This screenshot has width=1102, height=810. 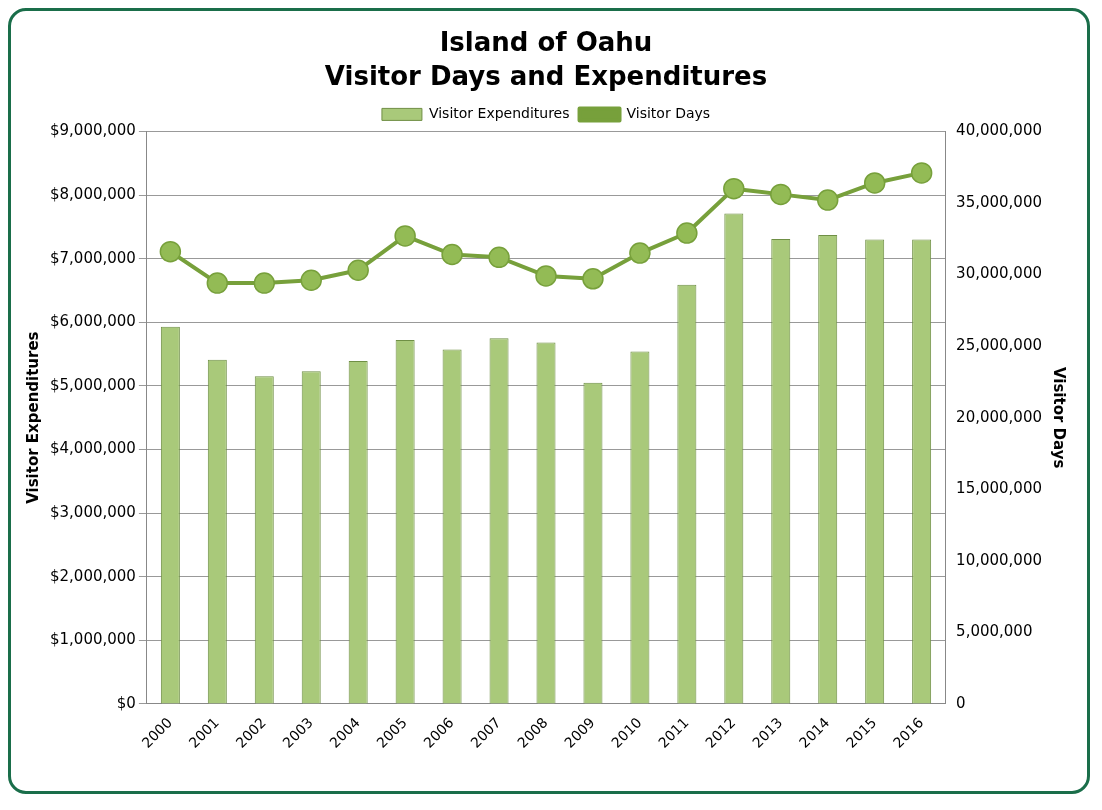 I want to click on y-tick-label: $7,000,000, so click(x=92, y=257).